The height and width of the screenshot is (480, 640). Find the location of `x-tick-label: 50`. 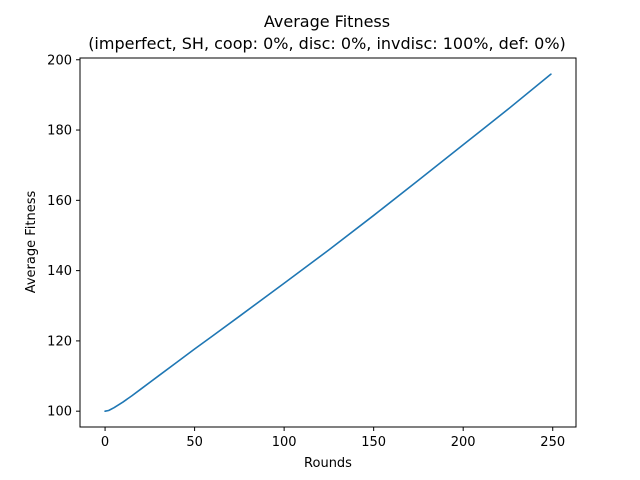

x-tick-label: 50 is located at coordinates (194, 442).